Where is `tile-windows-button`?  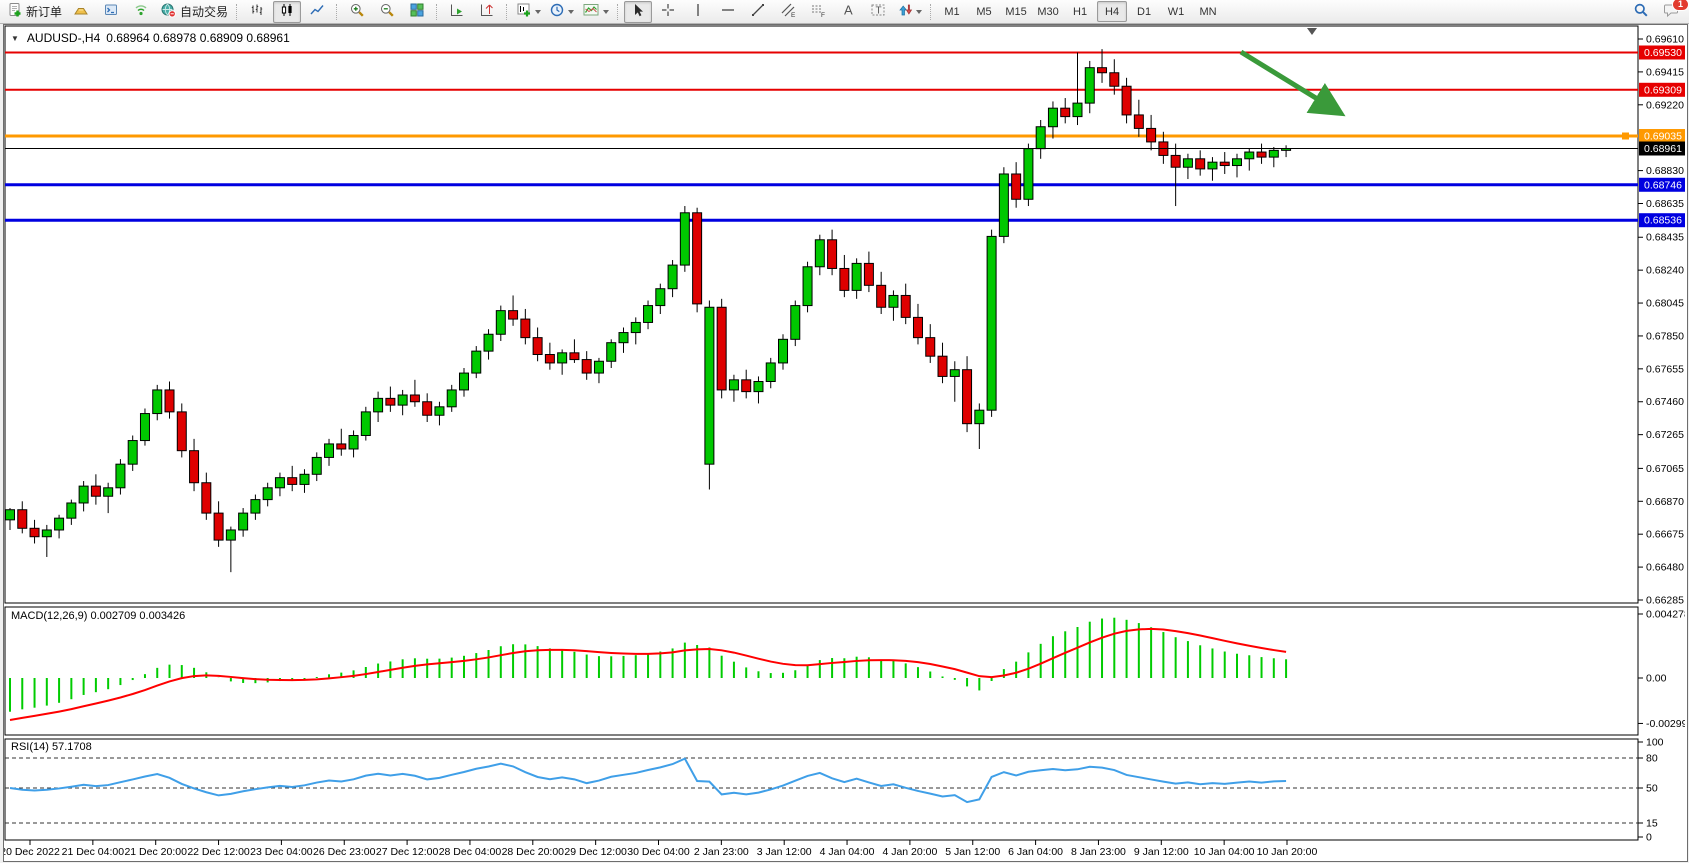 tile-windows-button is located at coordinates (417, 12).